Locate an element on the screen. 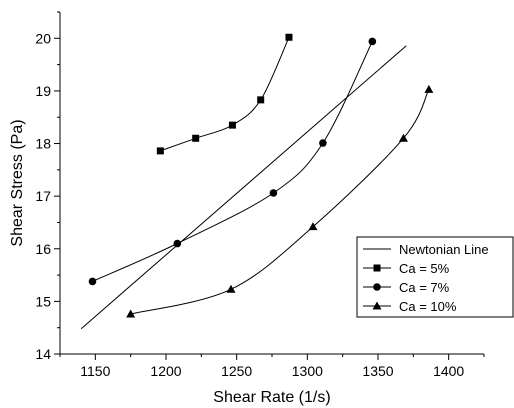 The image size is (514, 408). x-tick-label: 1150 is located at coordinates (95, 371).